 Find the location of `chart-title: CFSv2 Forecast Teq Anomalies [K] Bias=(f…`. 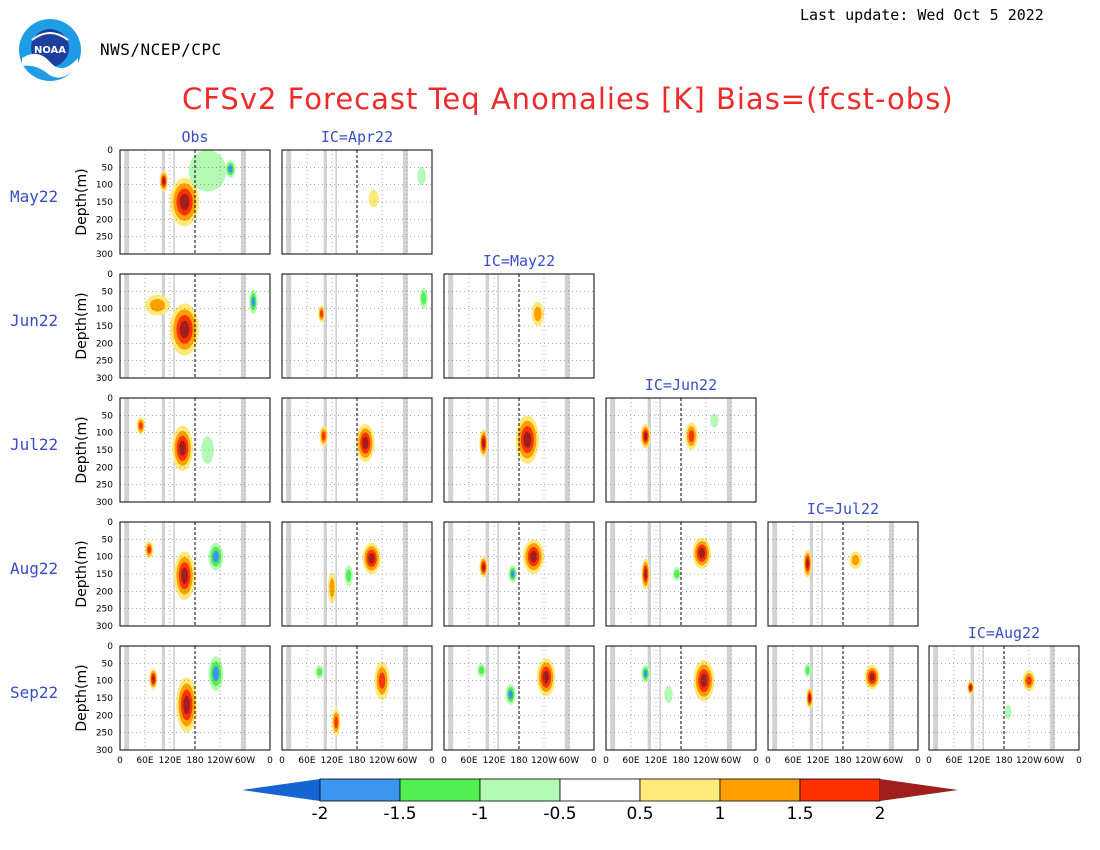

chart-title: CFSv2 Forecast Teq Anomalies [K] Bias=(f… is located at coordinates (568, 99).